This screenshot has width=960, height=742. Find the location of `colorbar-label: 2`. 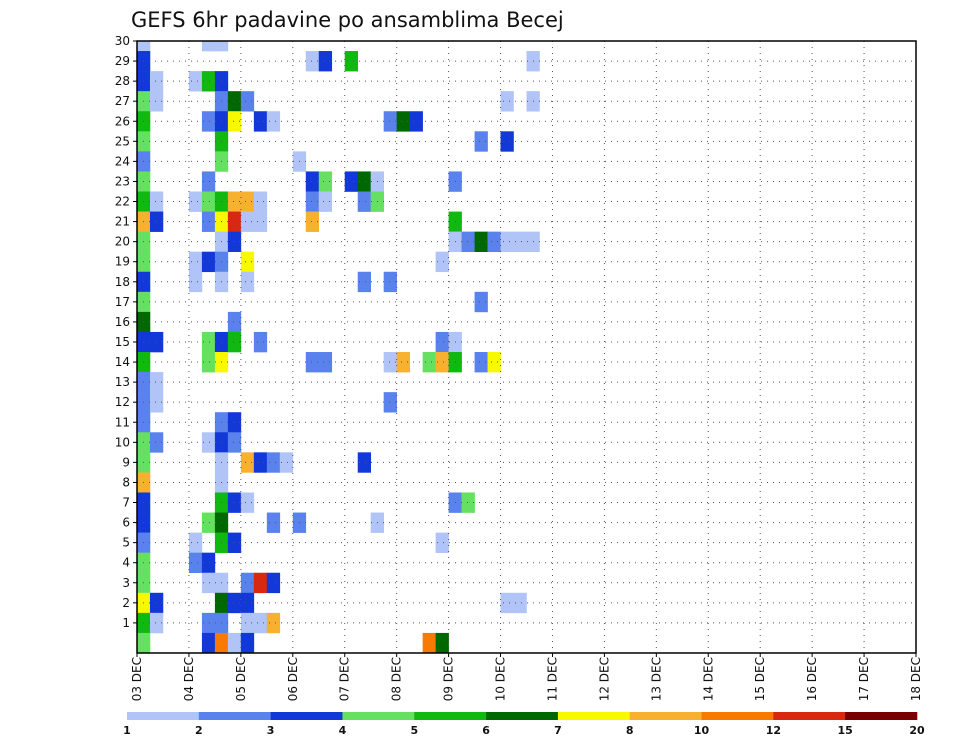

colorbar-label: 2 is located at coordinates (199, 730).